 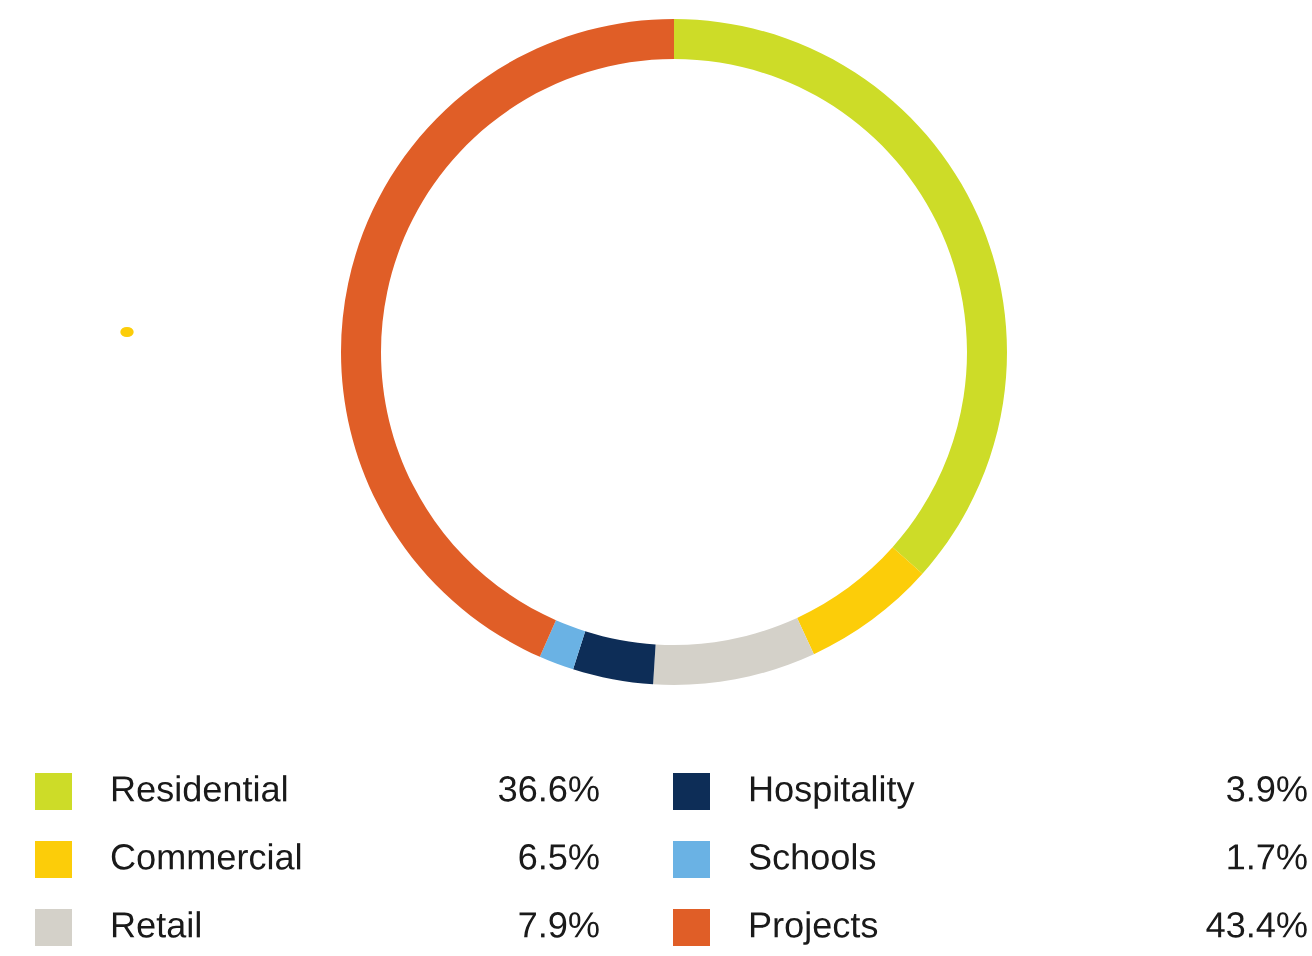 What do you see at coordinates (832, 792) in the screenshot?
I see `legend-label: Hospitality` at bounding box center [832, 792].